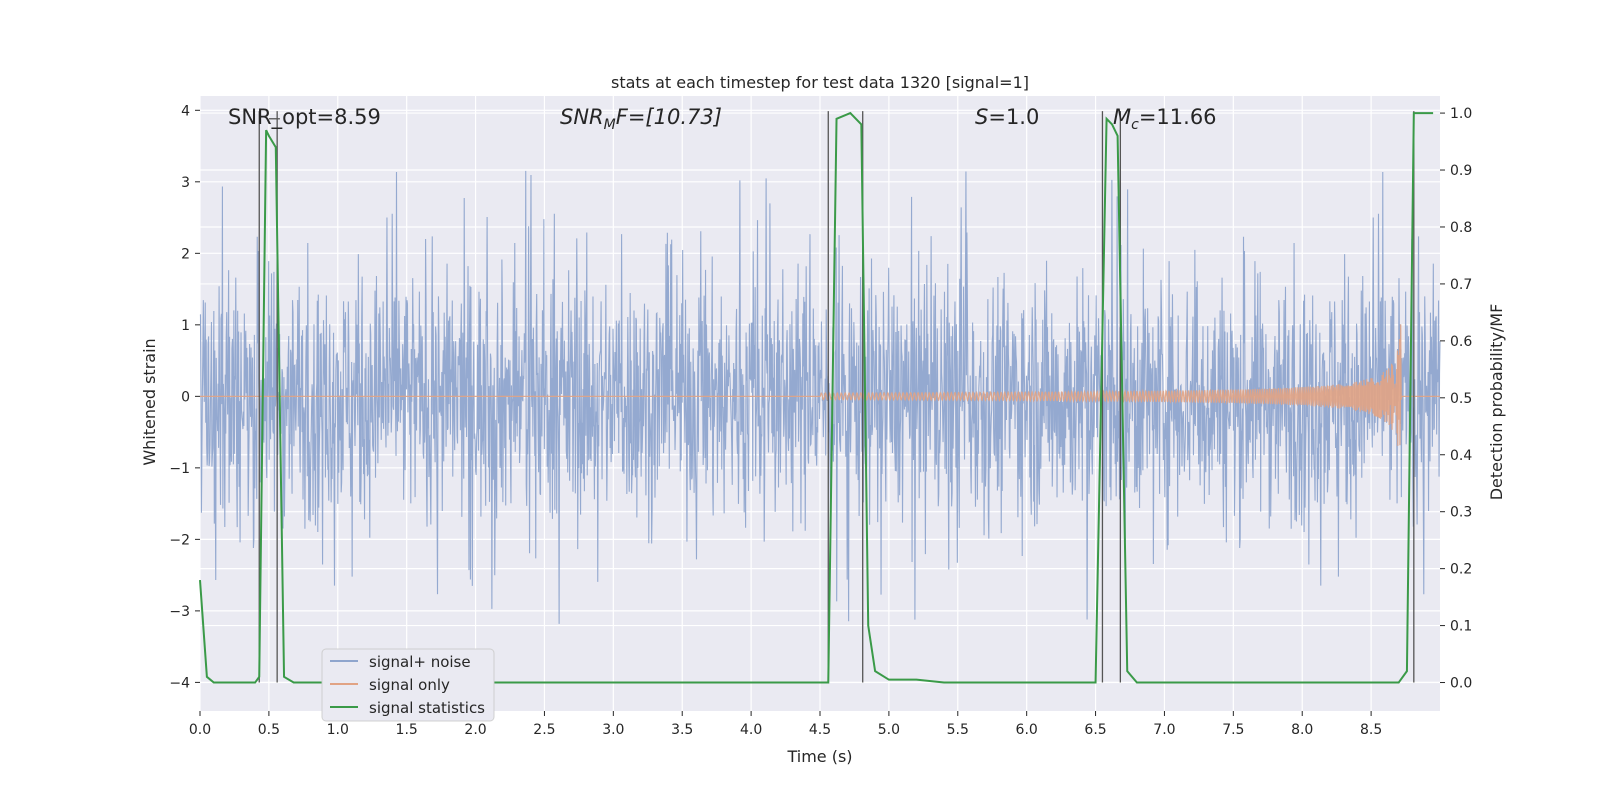 The width and height of the screenshot is (1600, 800). I want to click on x-tick-label: 5.0, so click(889, 730).